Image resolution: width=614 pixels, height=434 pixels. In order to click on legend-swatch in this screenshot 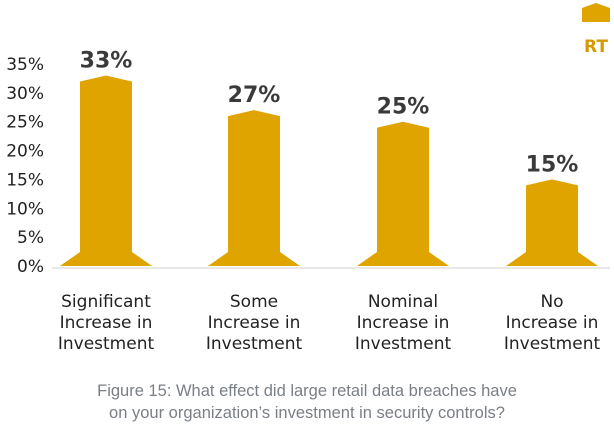, I will do `click(596, 12)`.